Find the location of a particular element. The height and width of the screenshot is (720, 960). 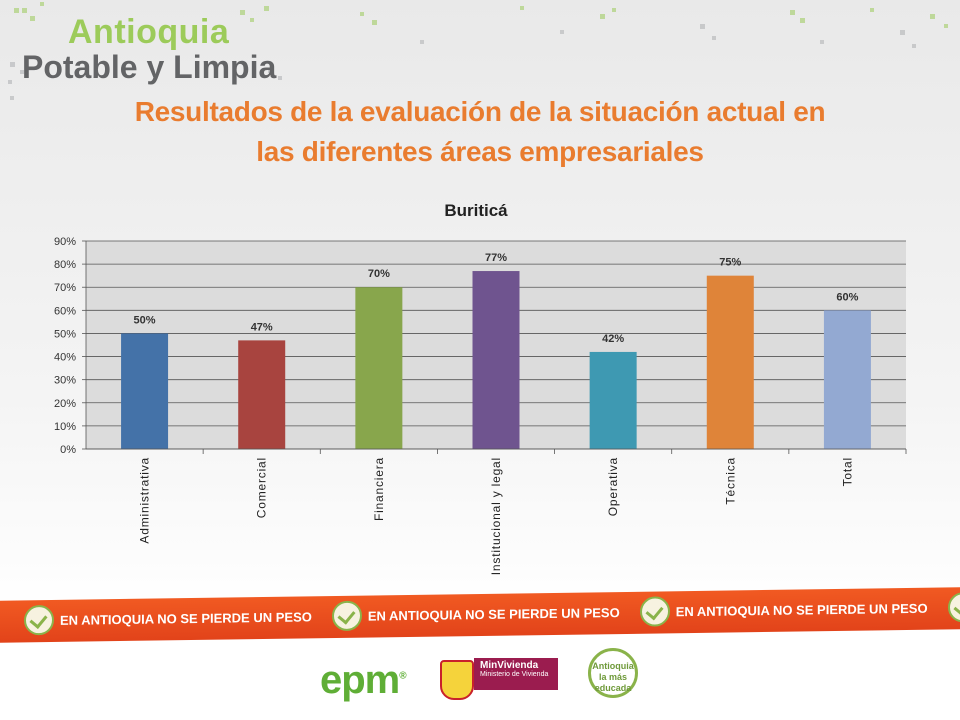

bar-operativa is located at coordinates (613, 400).